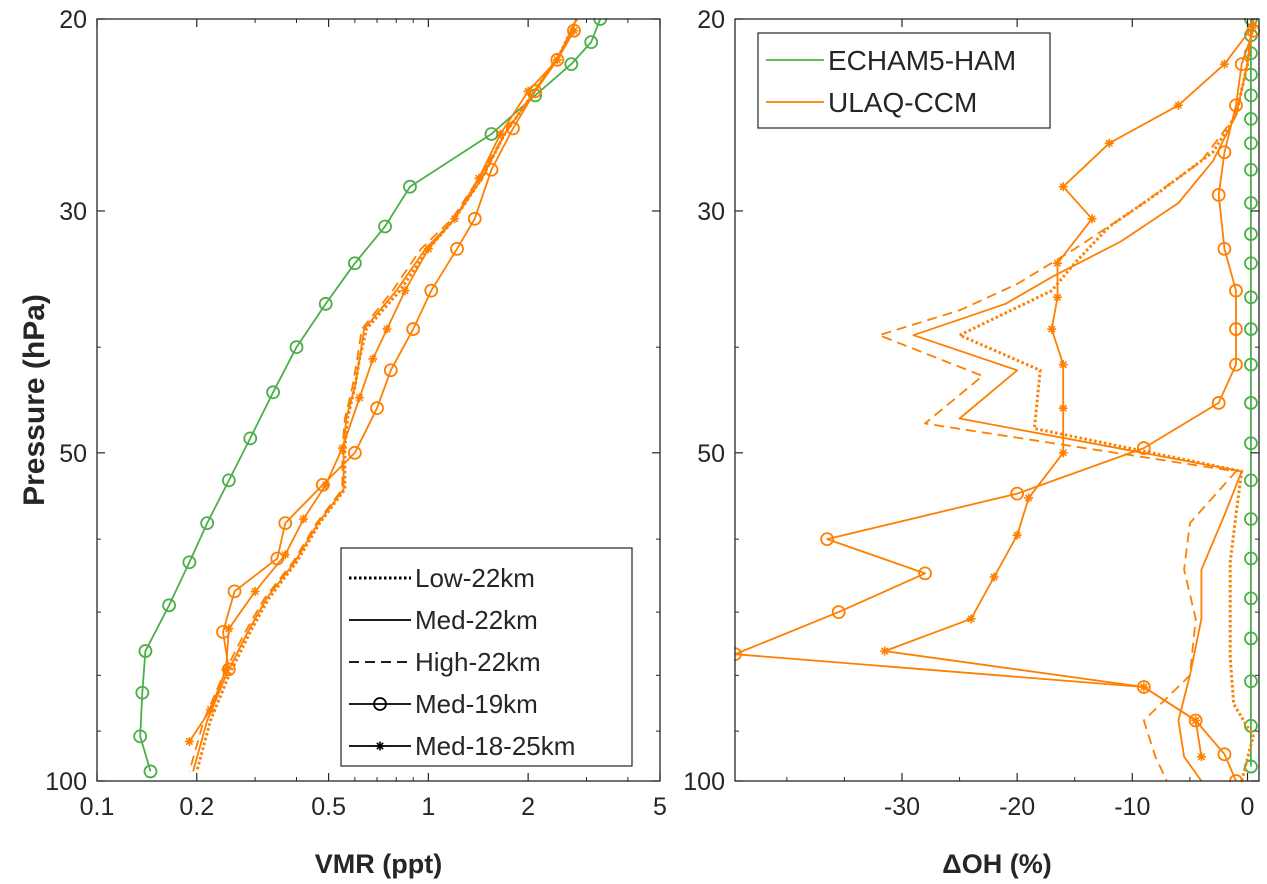 The height and width of the screenshot is (884, 1267). I want to click on x-tick-label: -30, so click(902, 807).